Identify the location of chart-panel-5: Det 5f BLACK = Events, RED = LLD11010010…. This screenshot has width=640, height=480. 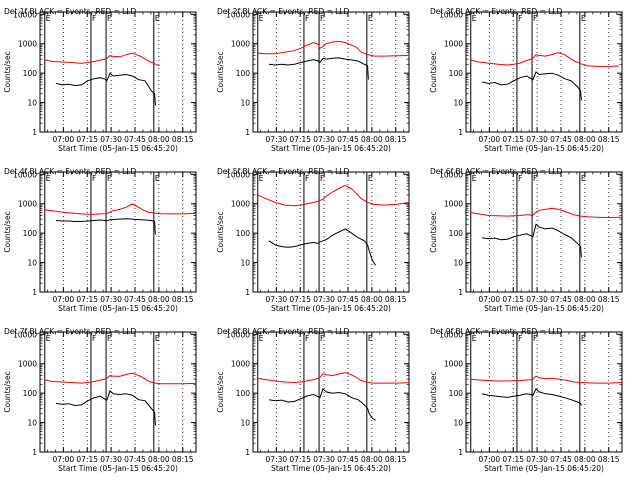
(313, 240).